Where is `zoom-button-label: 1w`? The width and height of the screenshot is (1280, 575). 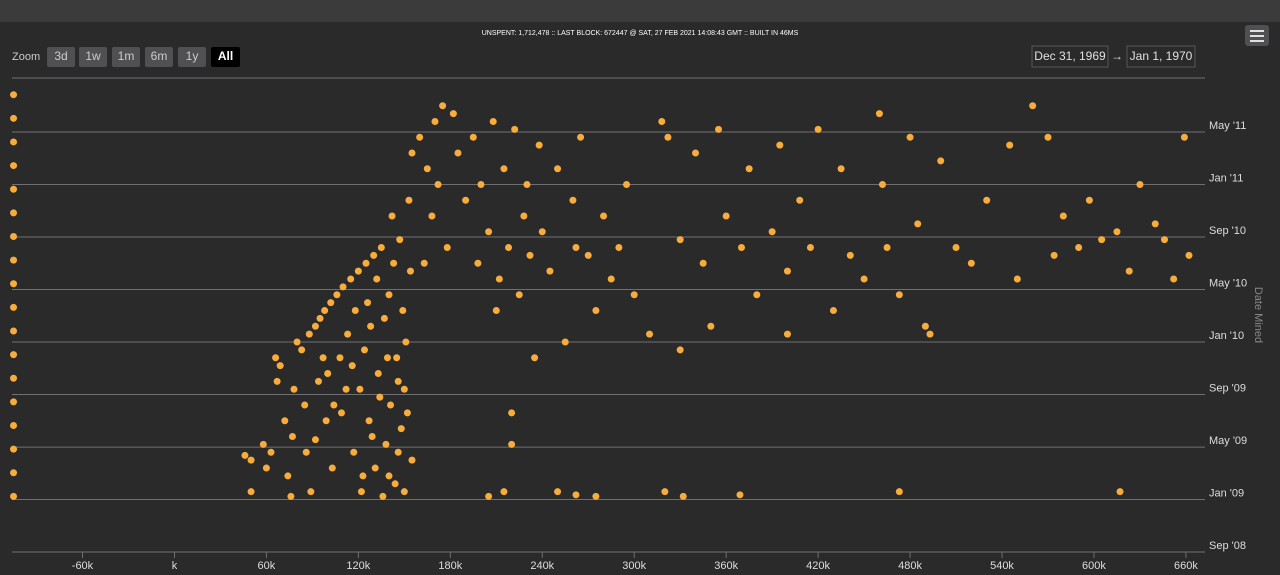
zoom-button-label: 1w is located at coordinates (93, 56).